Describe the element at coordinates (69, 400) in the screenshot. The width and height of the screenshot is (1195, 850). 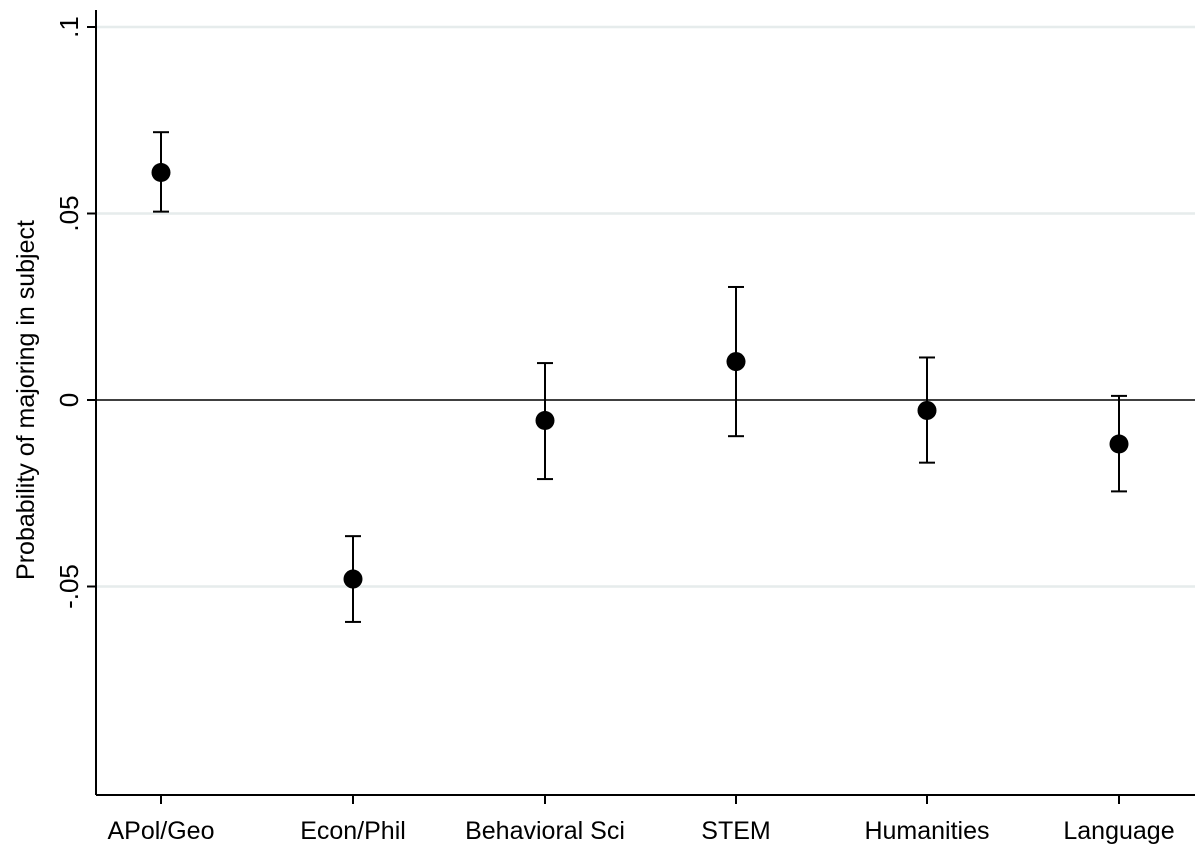
I see `y-tick-label: 0` at that location.